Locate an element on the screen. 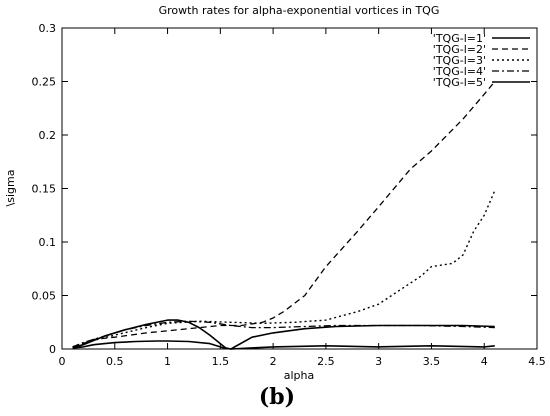 This screenshot has width=550, height=416. y-tick-label: 0.2 is located at coordinates (48, 135).